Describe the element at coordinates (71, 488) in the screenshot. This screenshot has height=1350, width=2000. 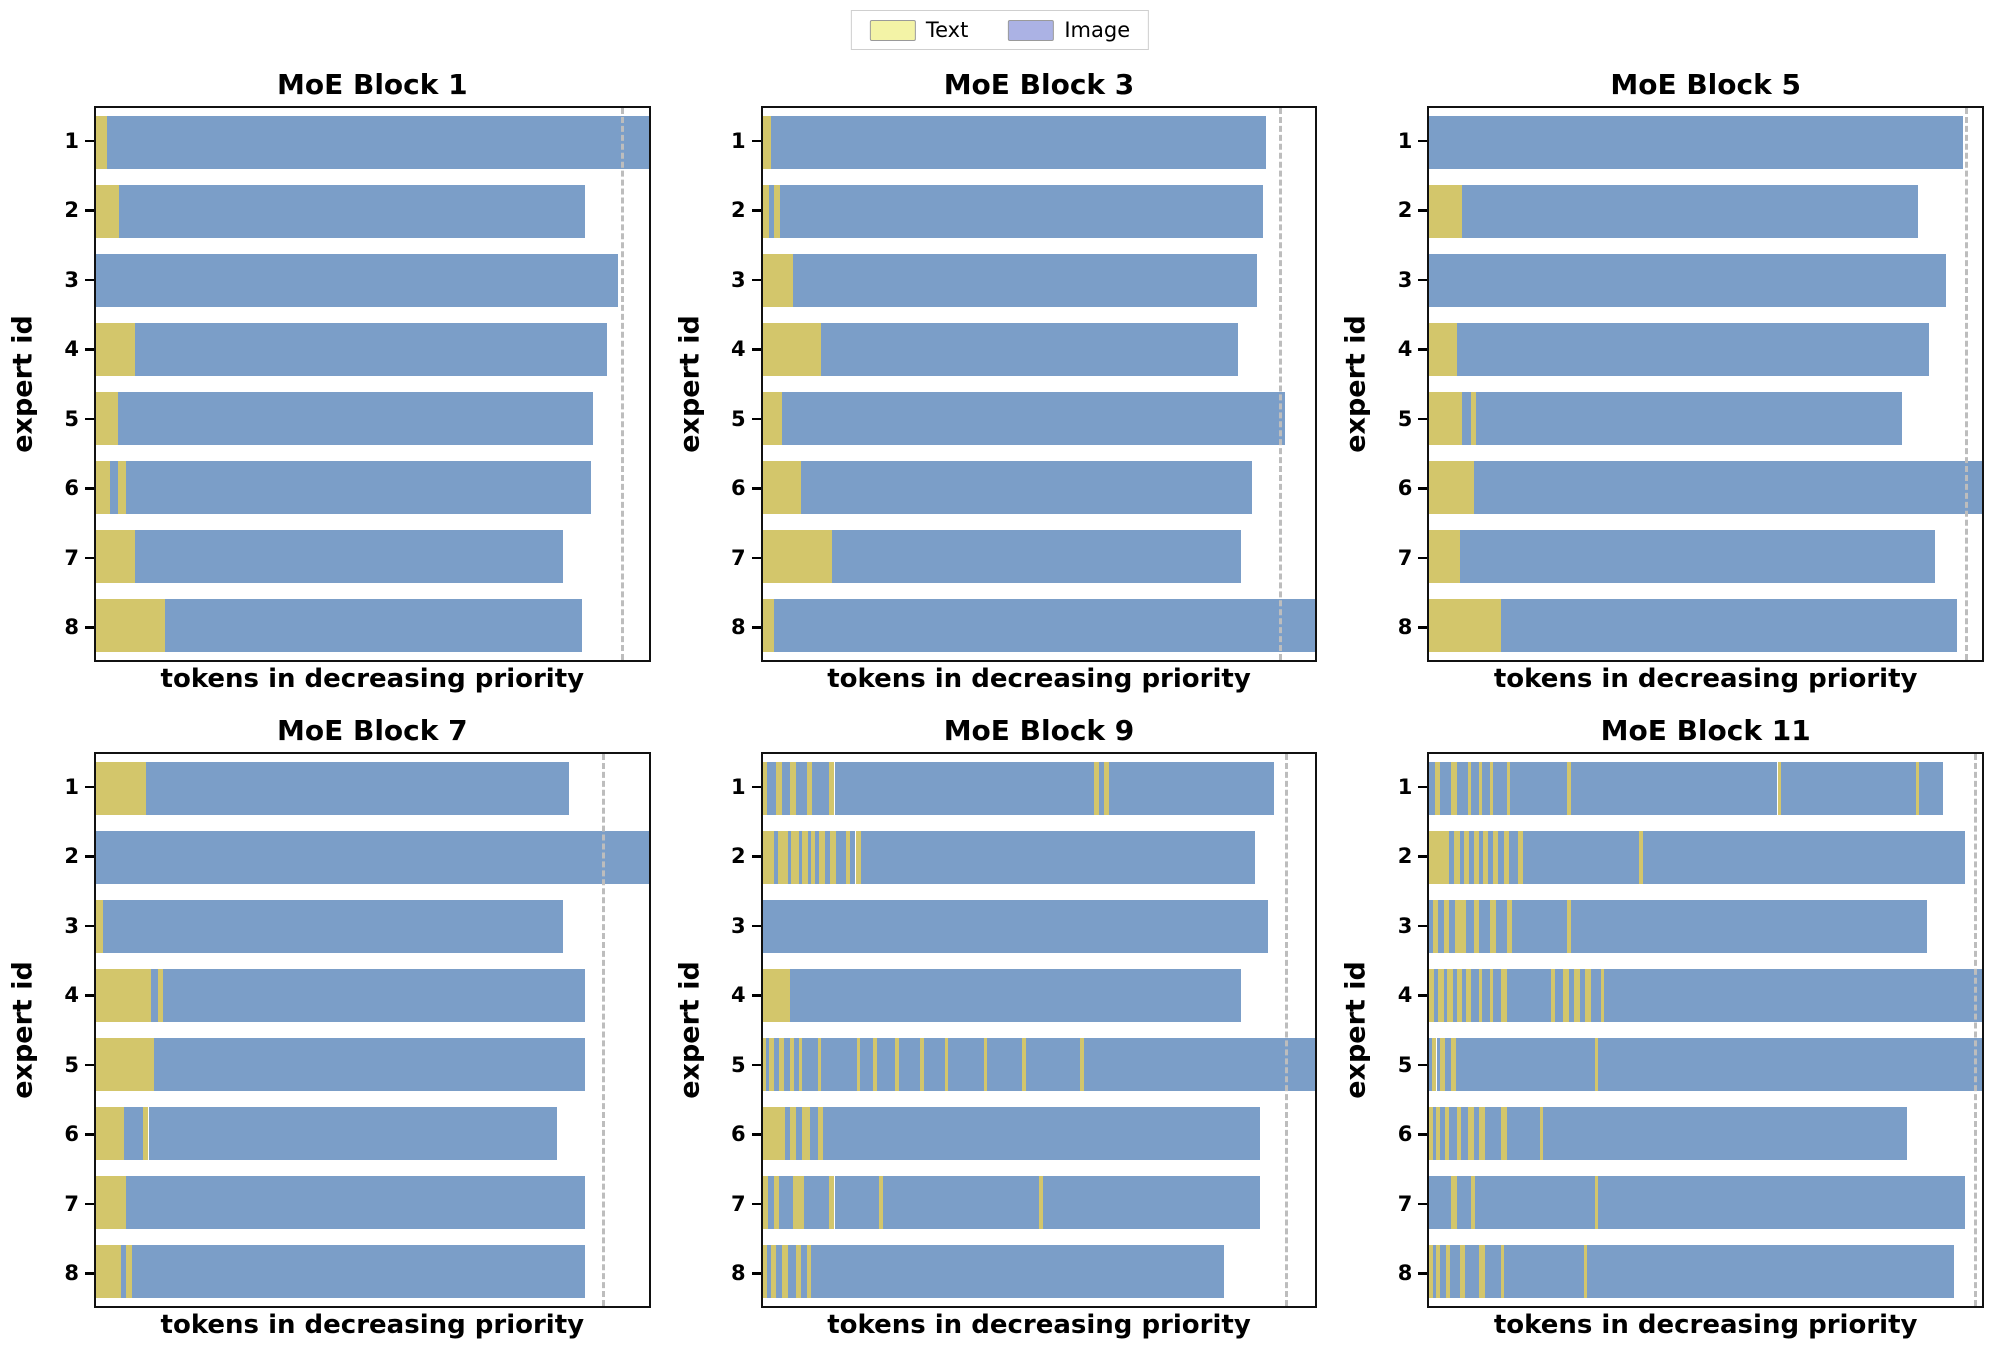
I see `y-tick-label: 6` at that location.